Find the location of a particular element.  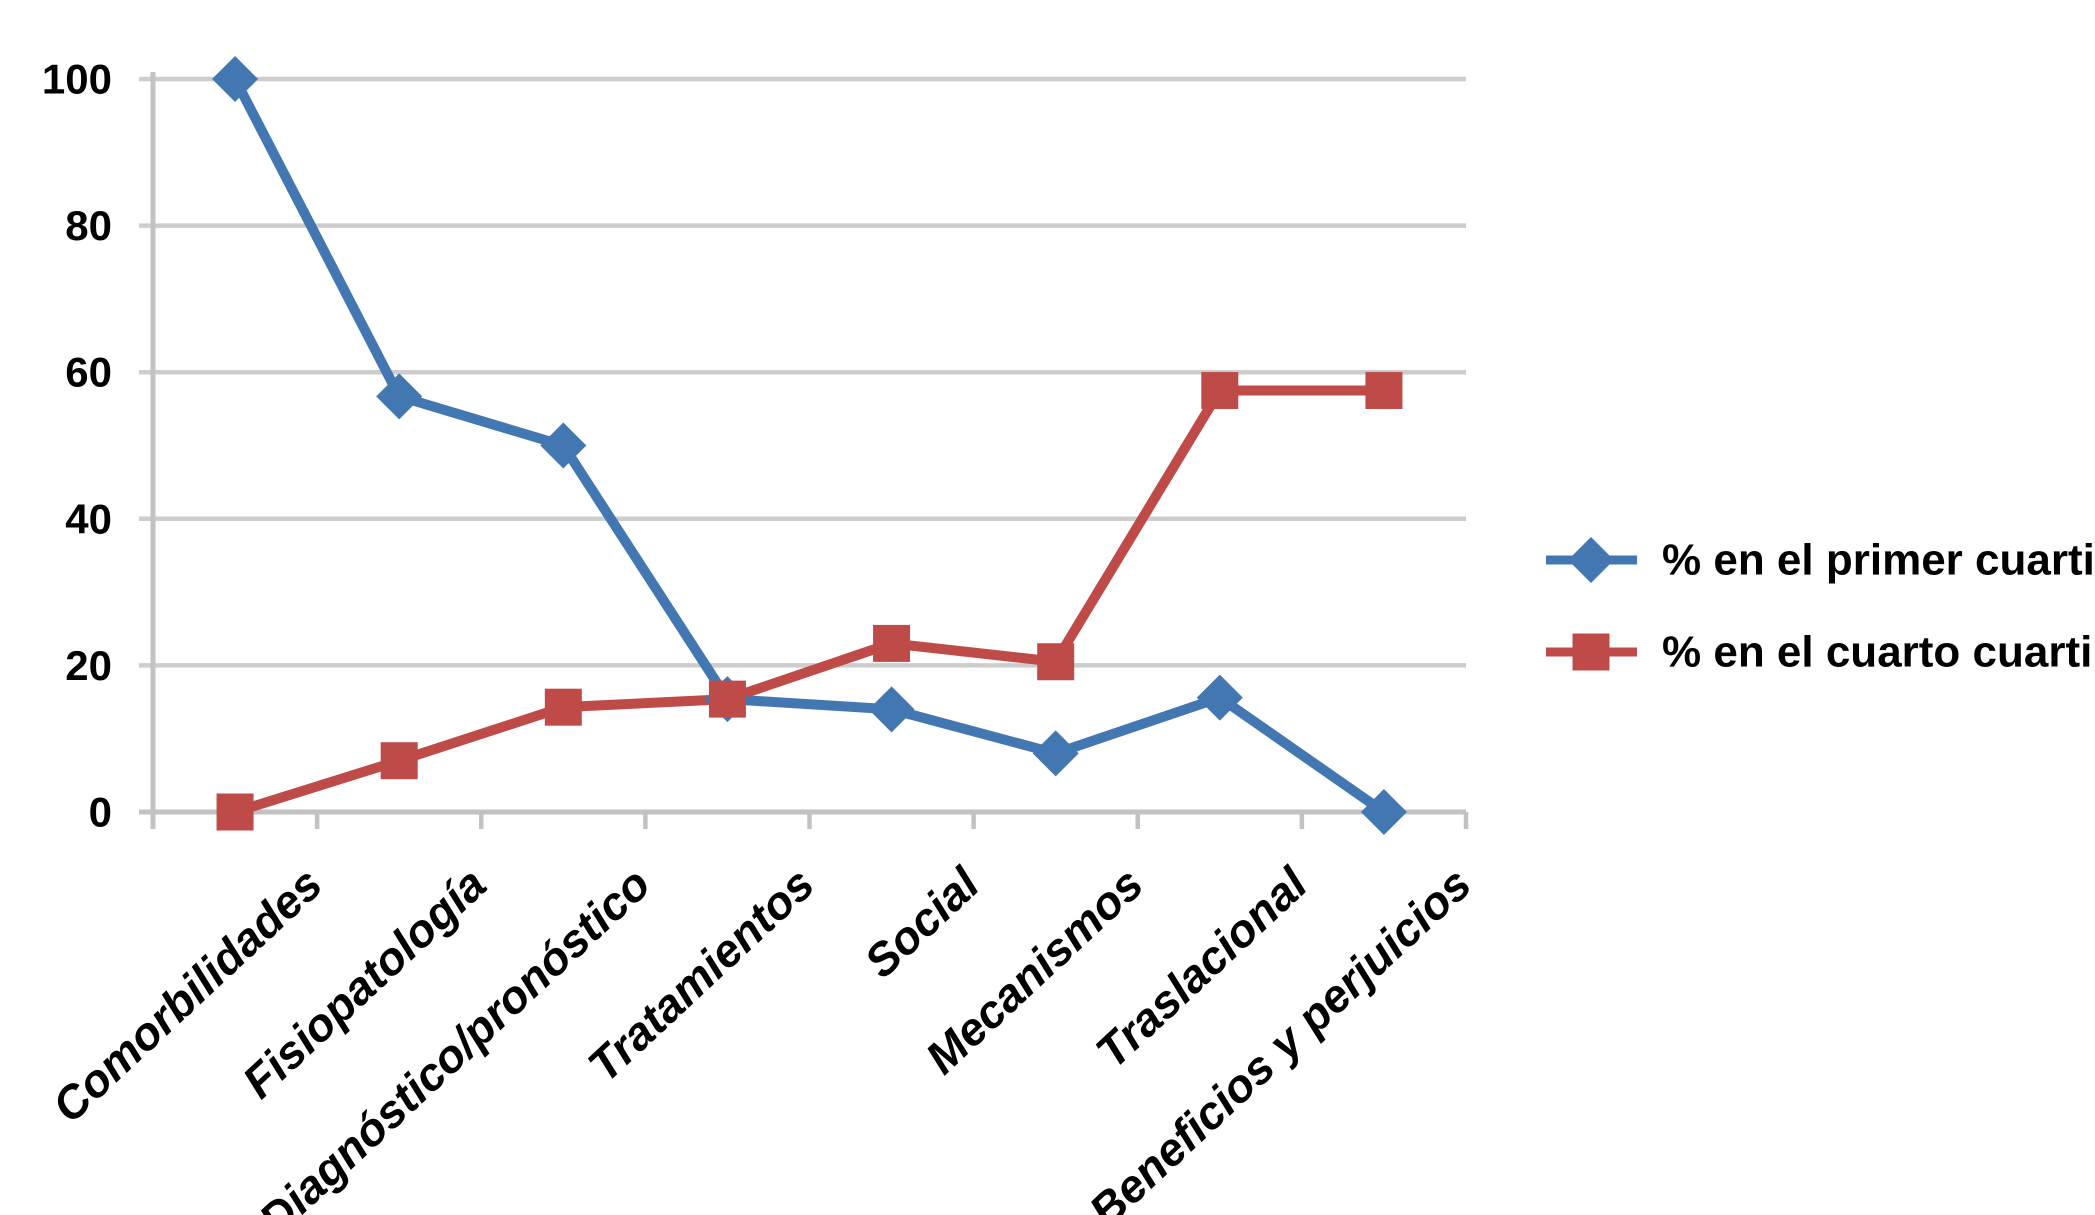

y-tick-label-0: 0 is located at coordinates (100, 812).